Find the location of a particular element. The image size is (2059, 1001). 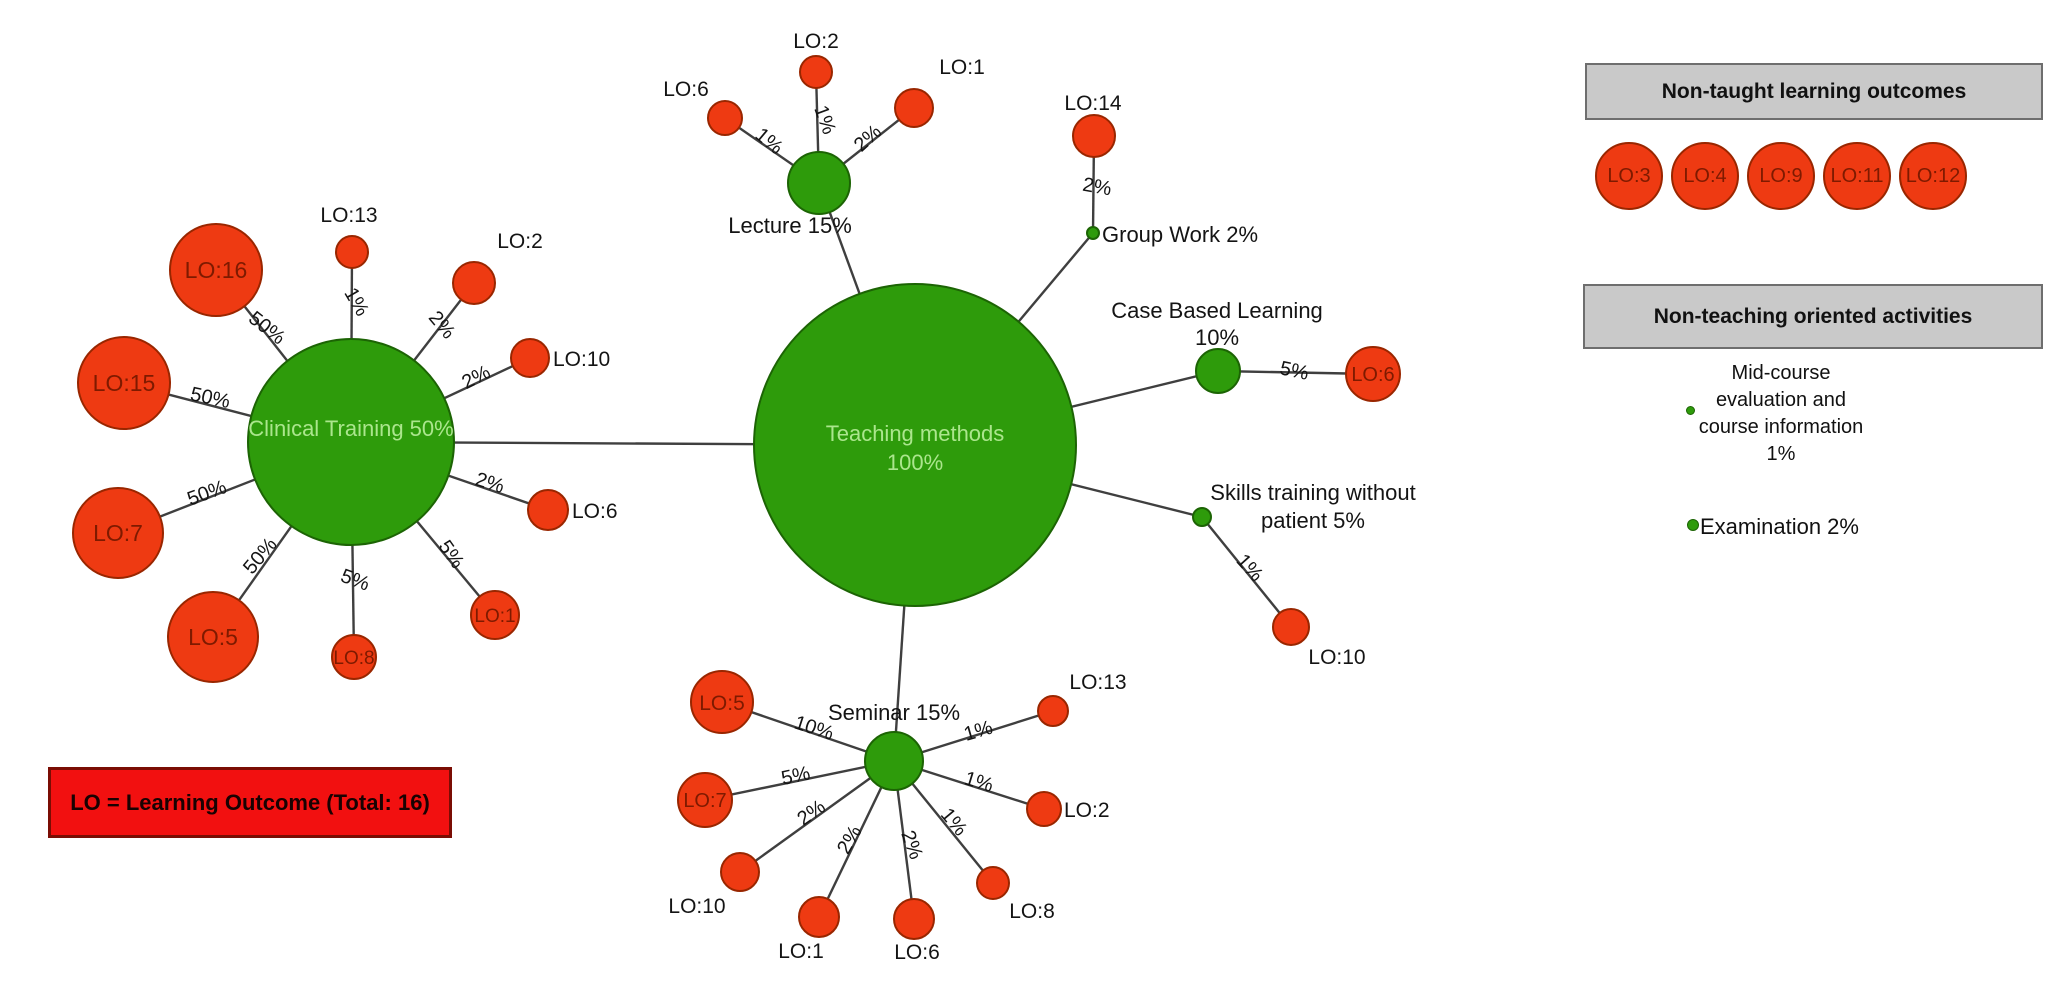

lo9-label: LO:9 is located at coordinates (1781, 175).